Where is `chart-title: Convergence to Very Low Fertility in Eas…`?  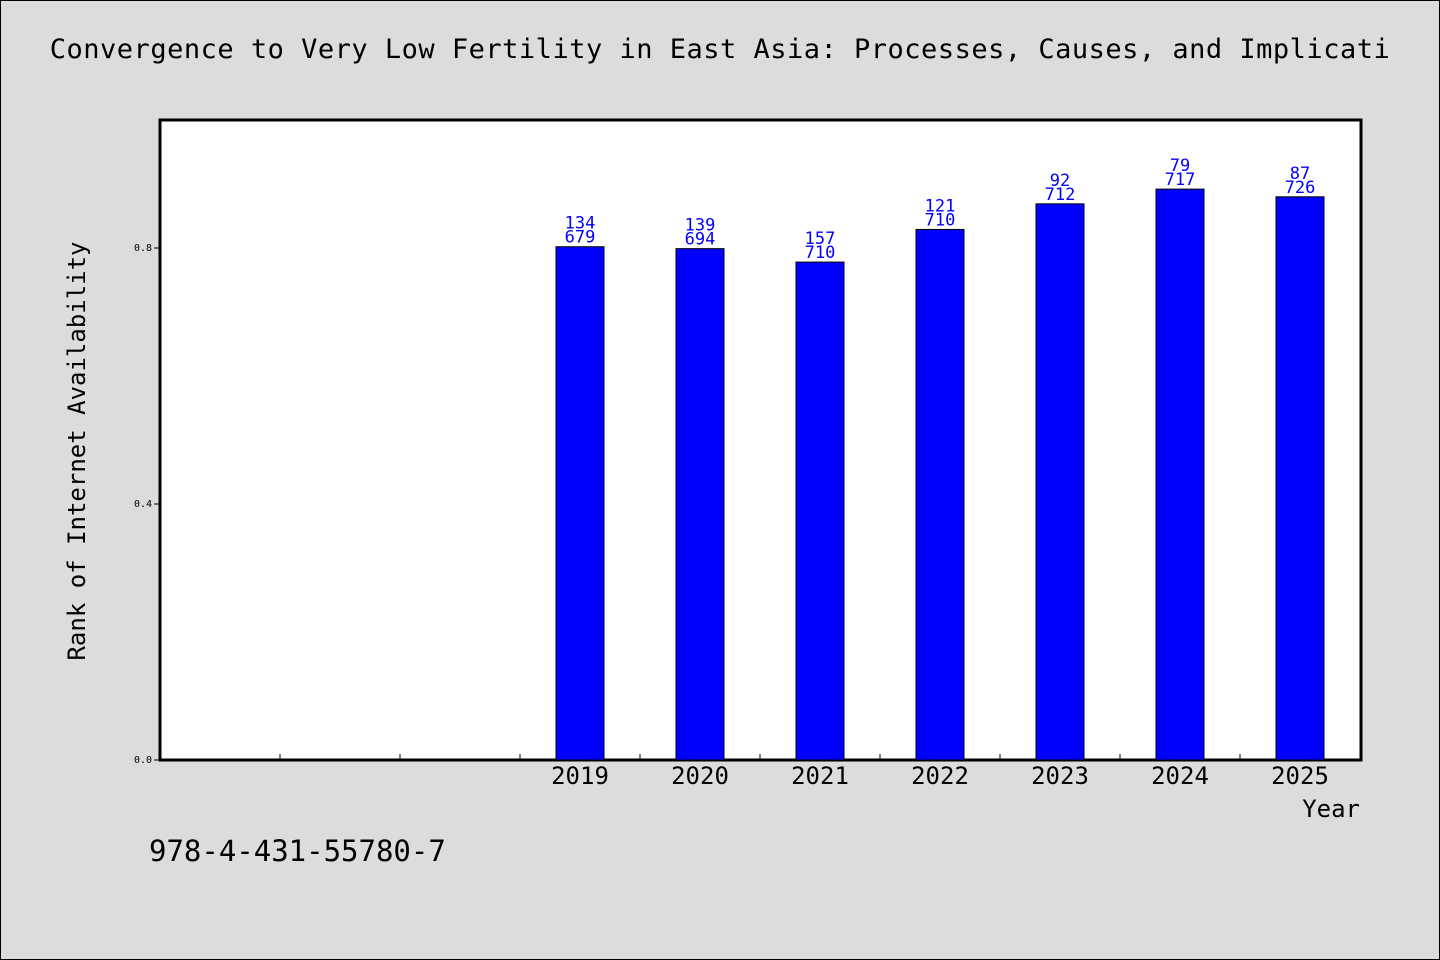
chart-title: Convergence to Very Low Fertility in Eas… is located at coordinates (720, 49).